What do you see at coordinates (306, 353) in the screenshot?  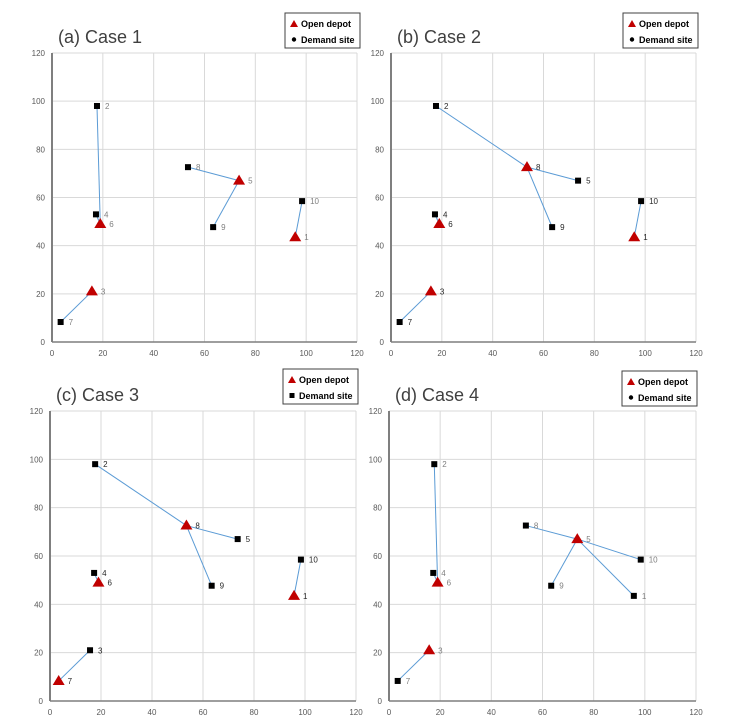 I see `x-tick-label: 100` at bounding box center [306, 353].